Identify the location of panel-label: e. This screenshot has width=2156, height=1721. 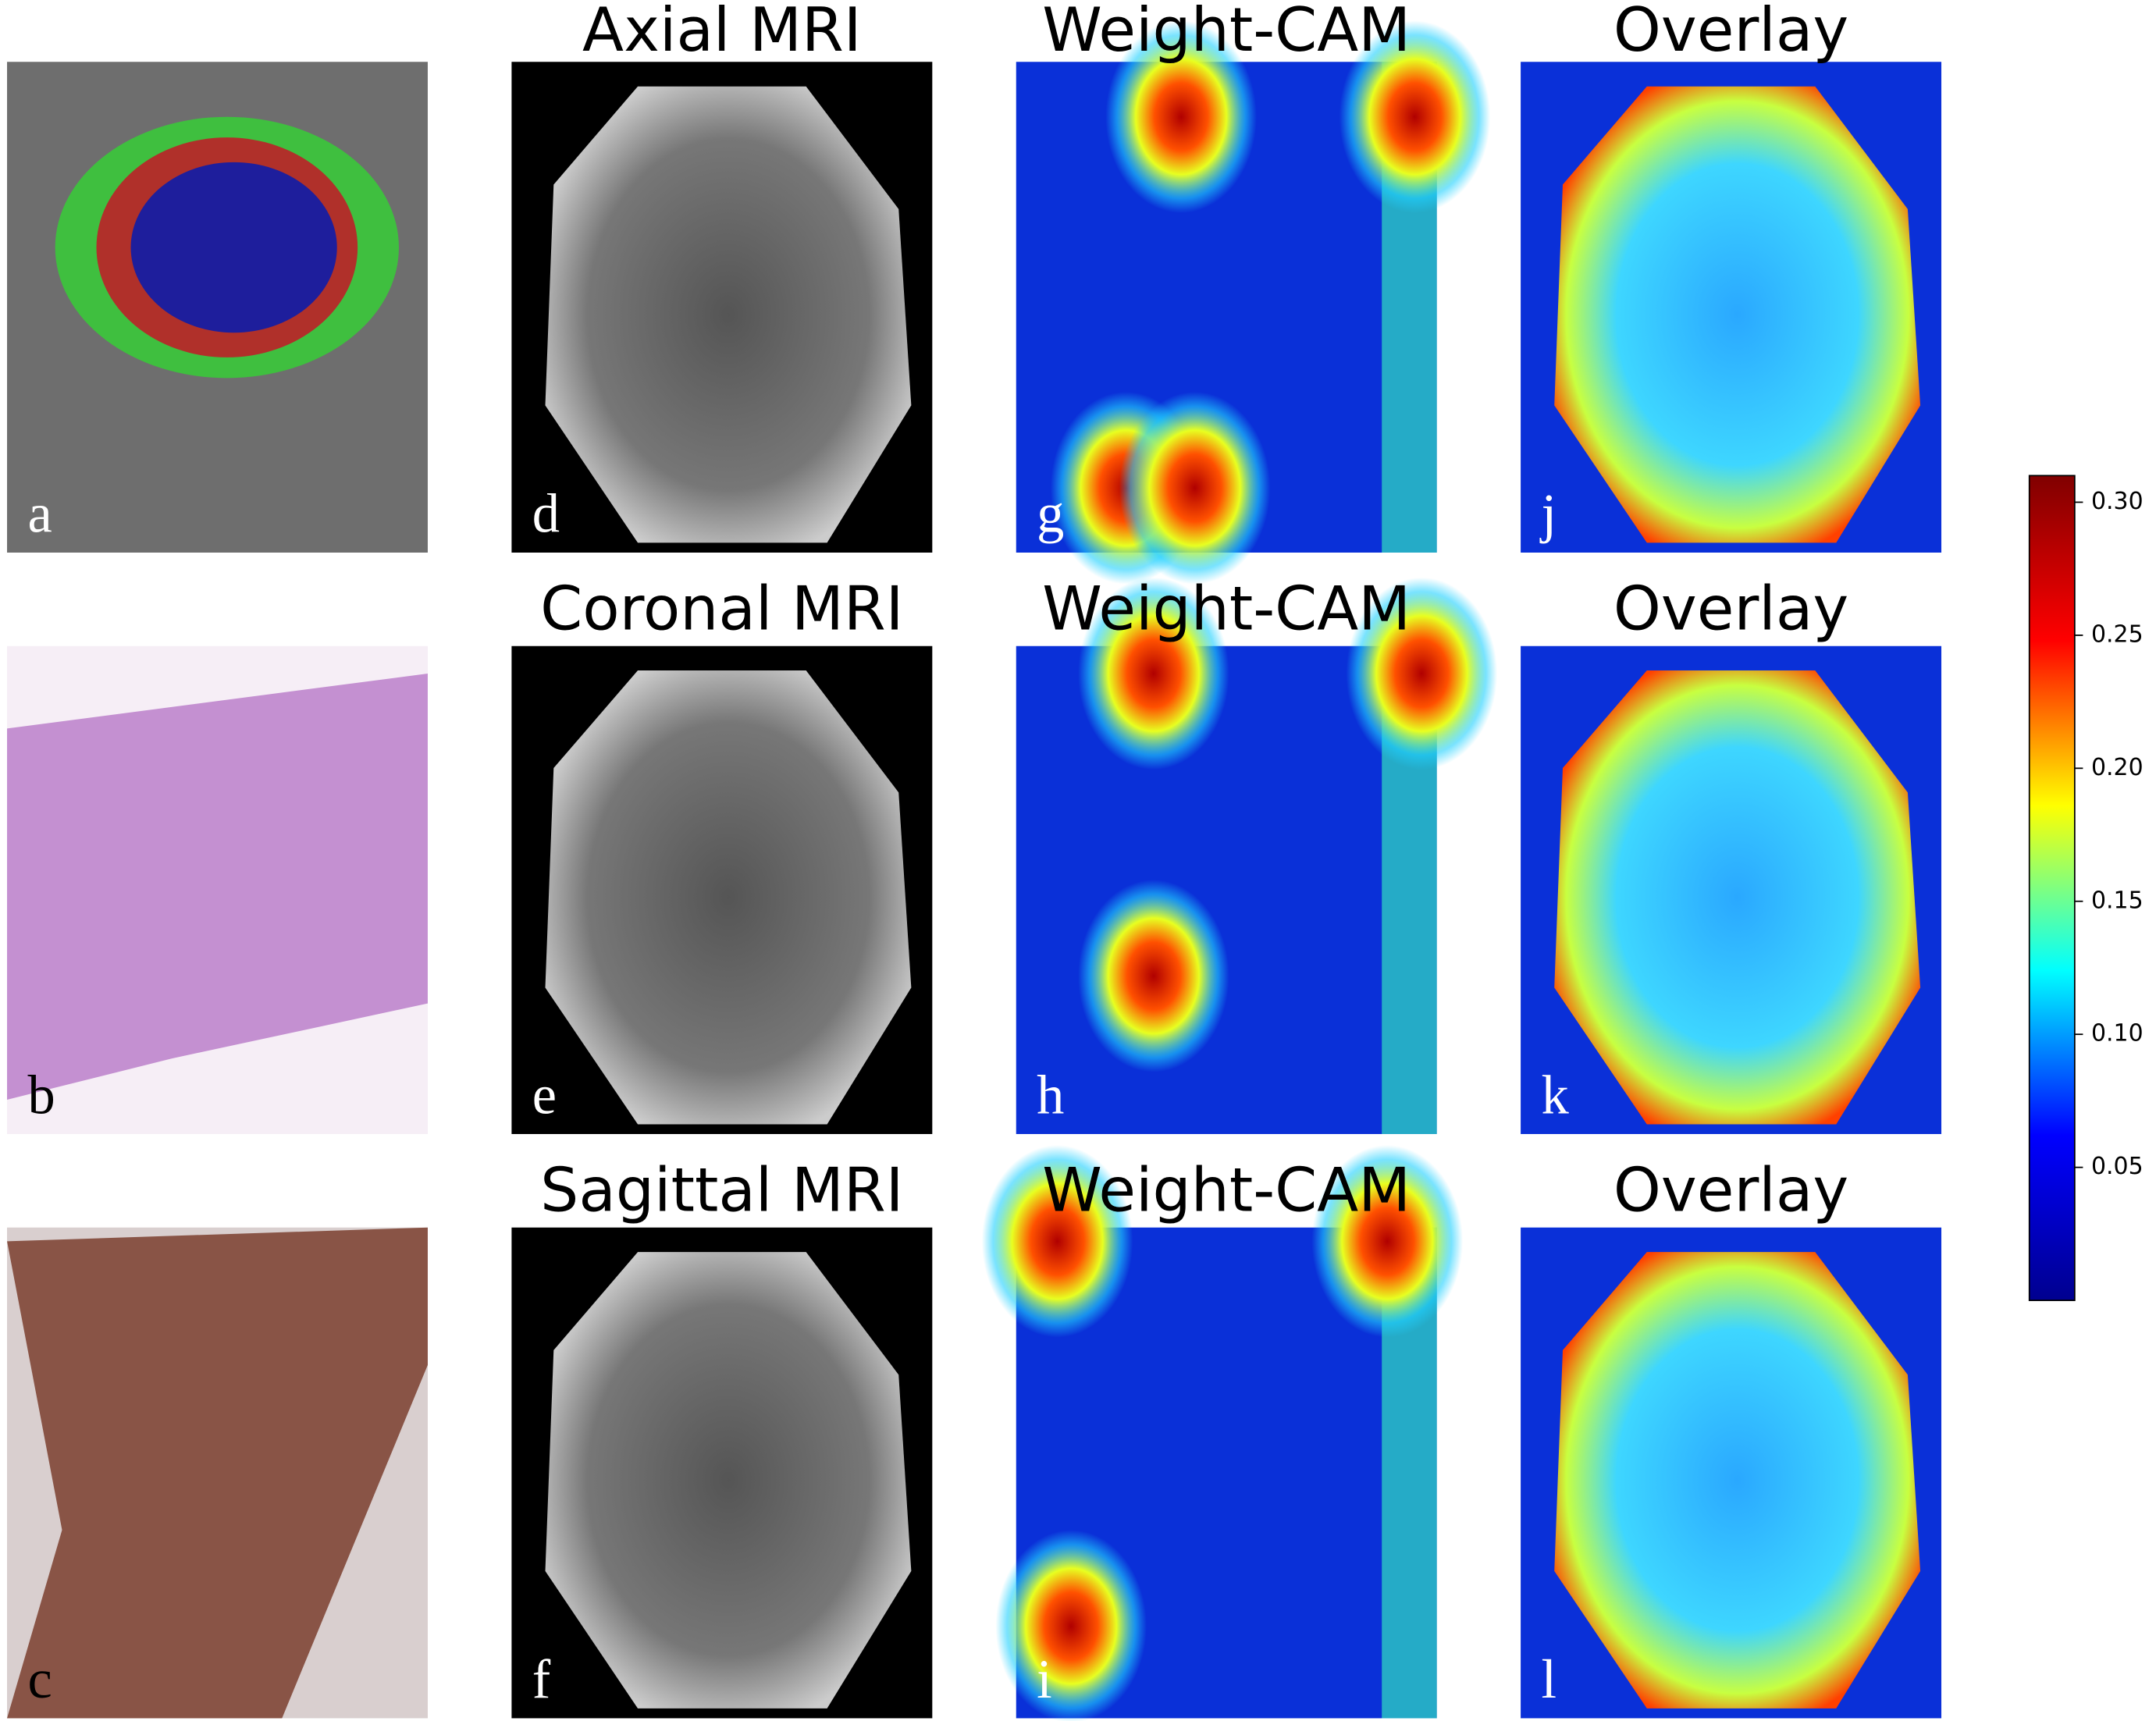
(544, 1095).